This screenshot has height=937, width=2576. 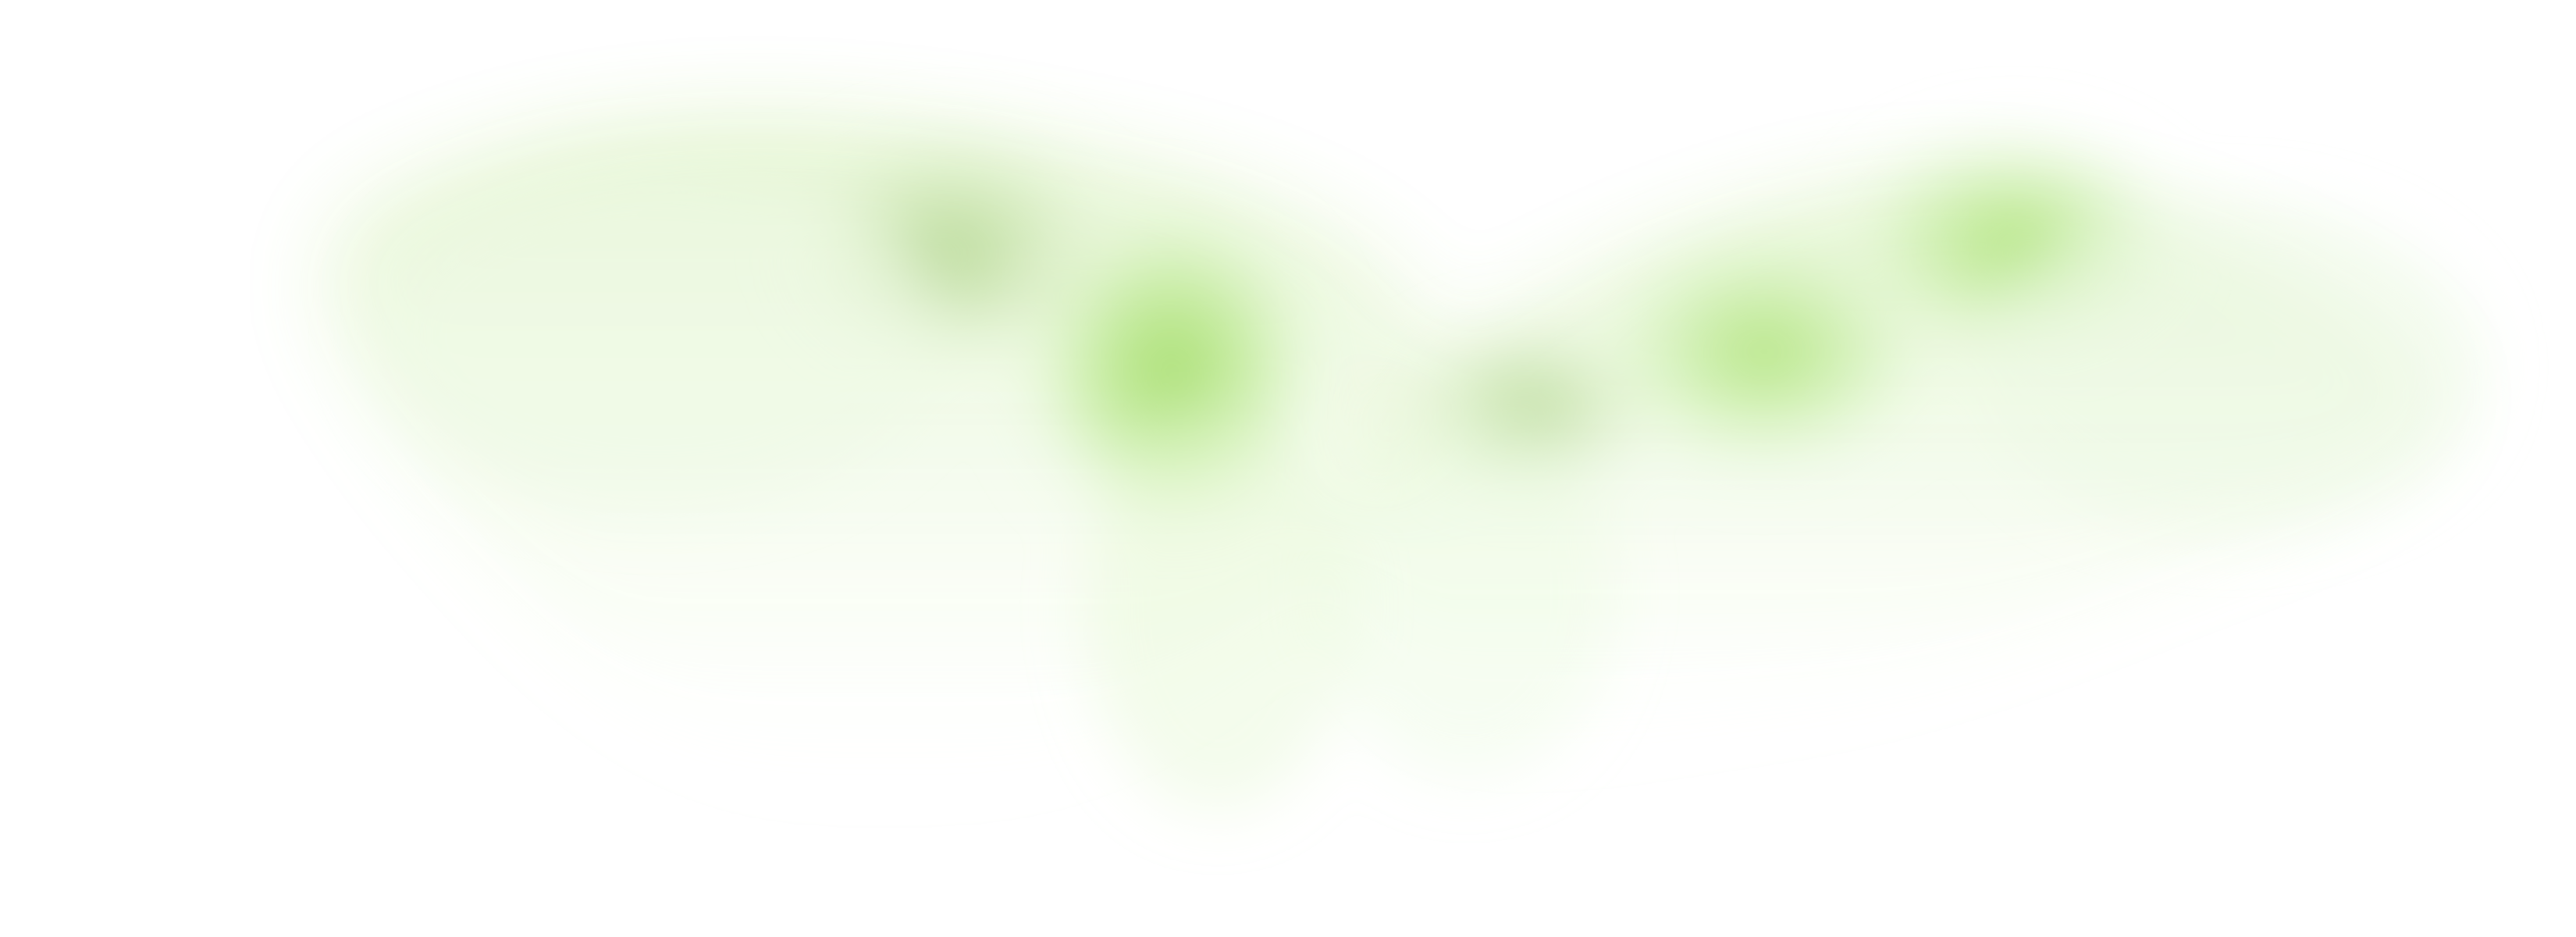 I want to click on lower-left-trail, so click(x=1217, y=609).